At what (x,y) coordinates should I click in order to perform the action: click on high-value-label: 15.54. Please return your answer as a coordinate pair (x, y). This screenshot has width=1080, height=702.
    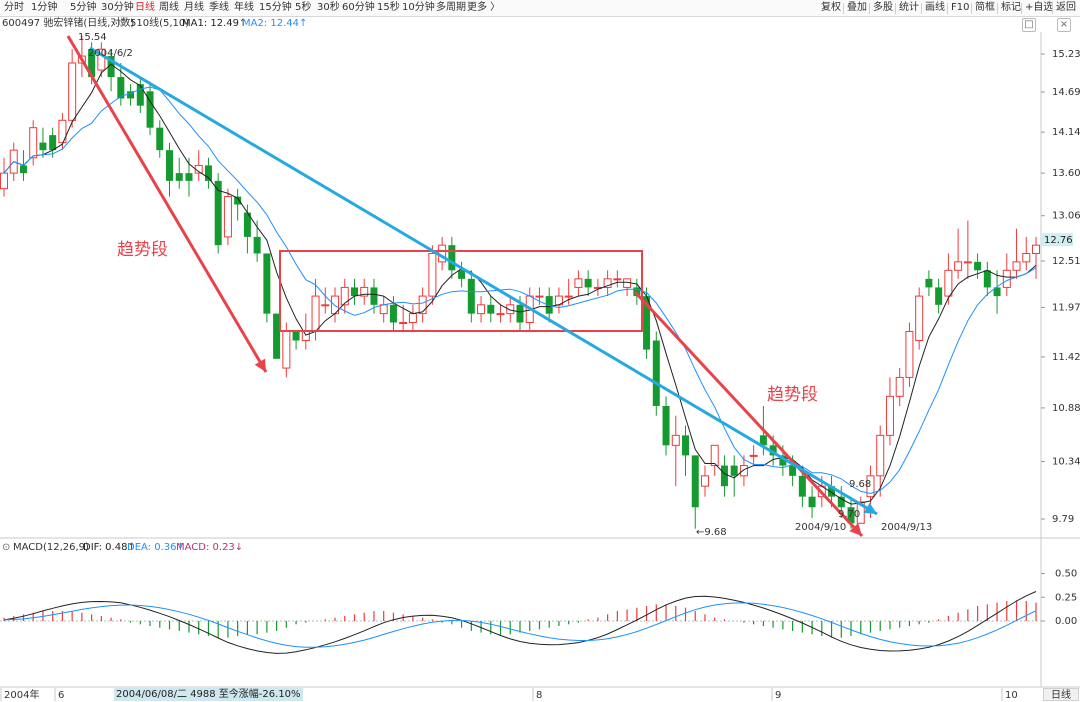
    Looking at the image, I should click on (92, 37).